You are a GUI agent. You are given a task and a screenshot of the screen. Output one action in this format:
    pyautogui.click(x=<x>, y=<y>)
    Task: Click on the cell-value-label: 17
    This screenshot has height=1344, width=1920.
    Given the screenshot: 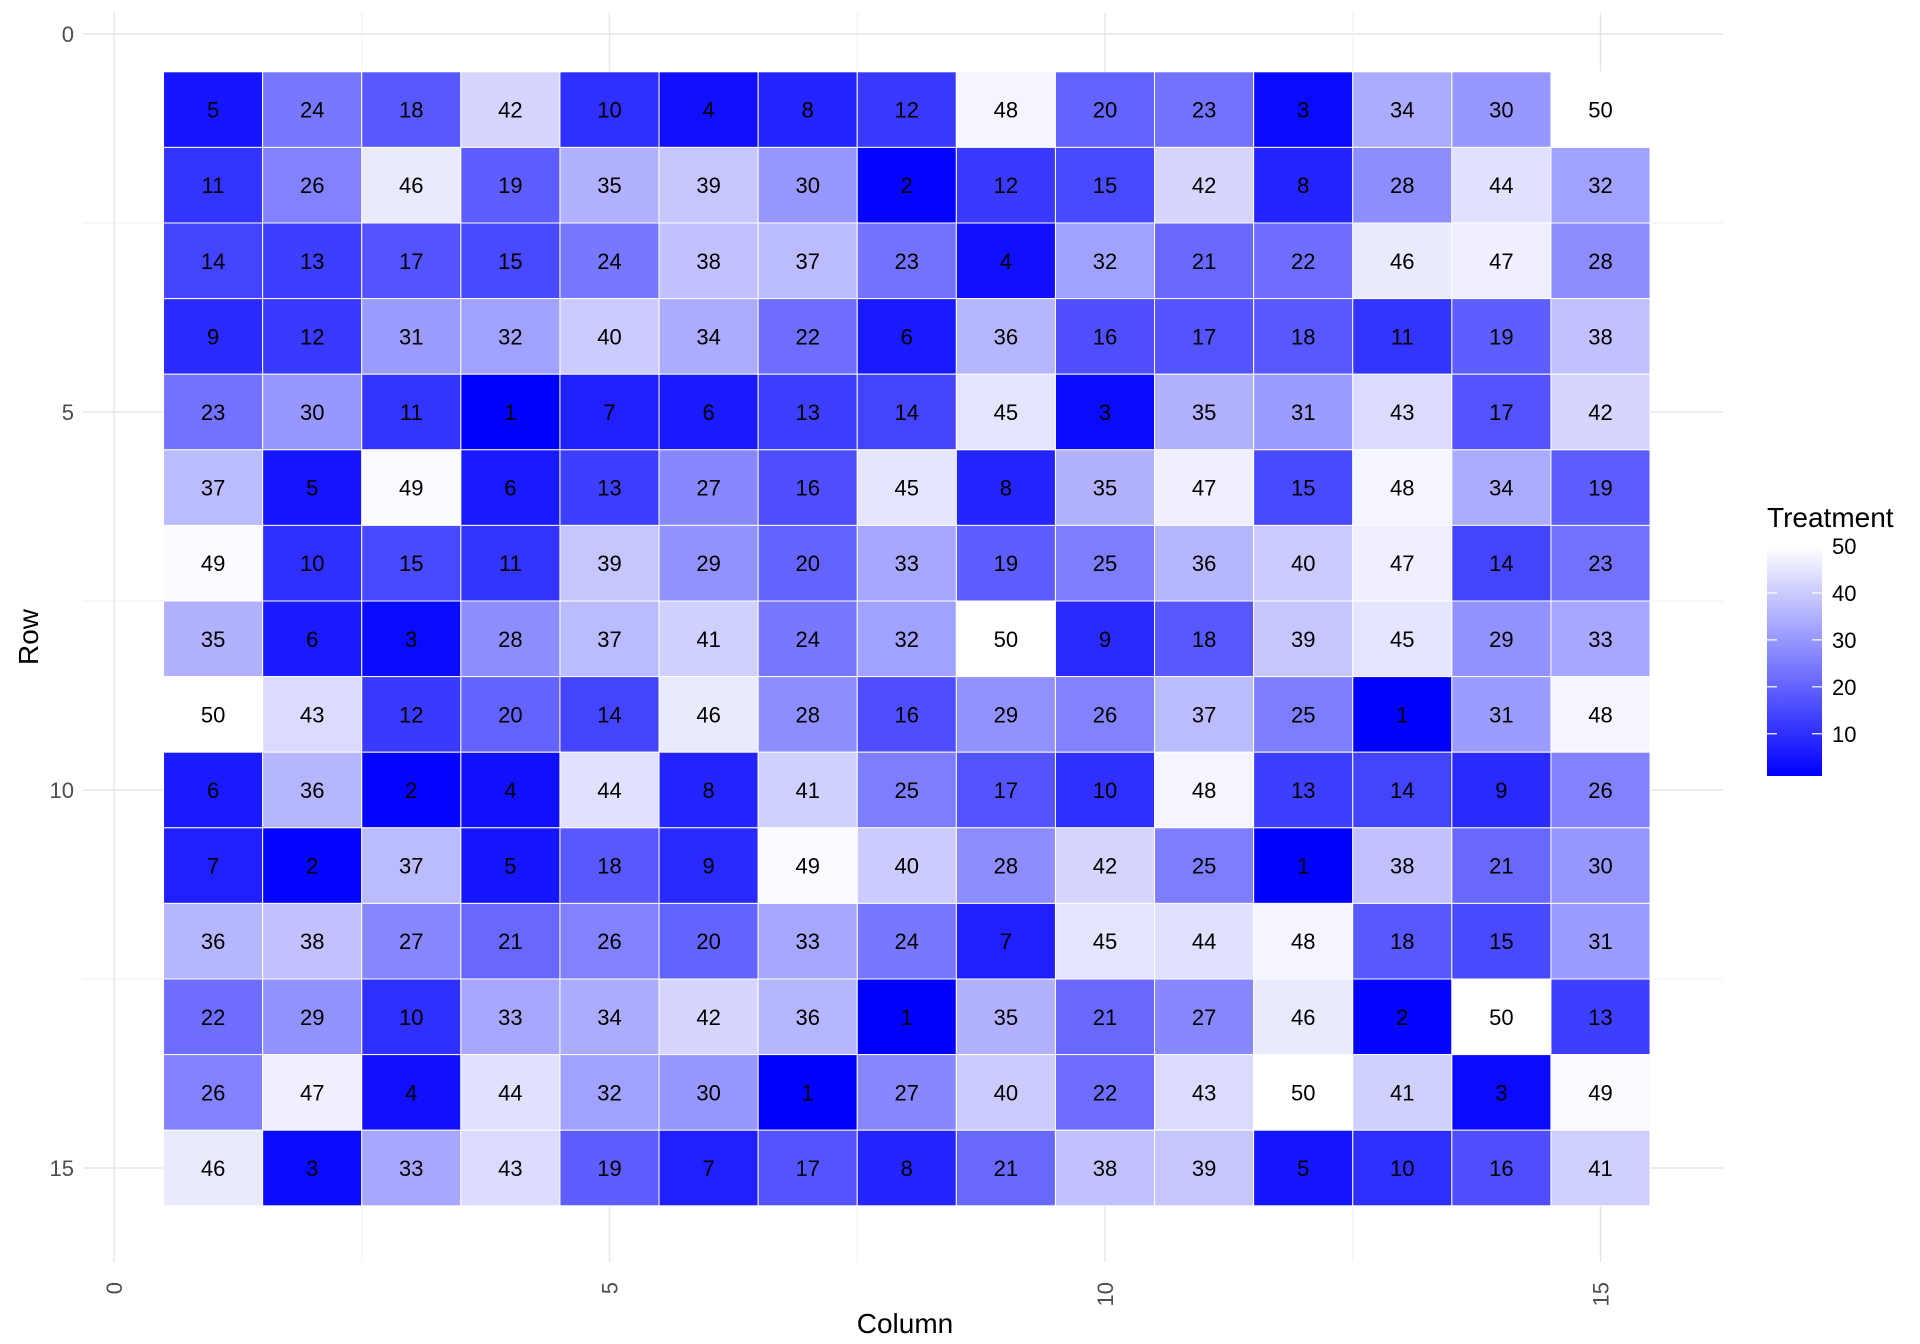 What is the action you would take?
    pyautogui.click(x=1006, y=790)
    